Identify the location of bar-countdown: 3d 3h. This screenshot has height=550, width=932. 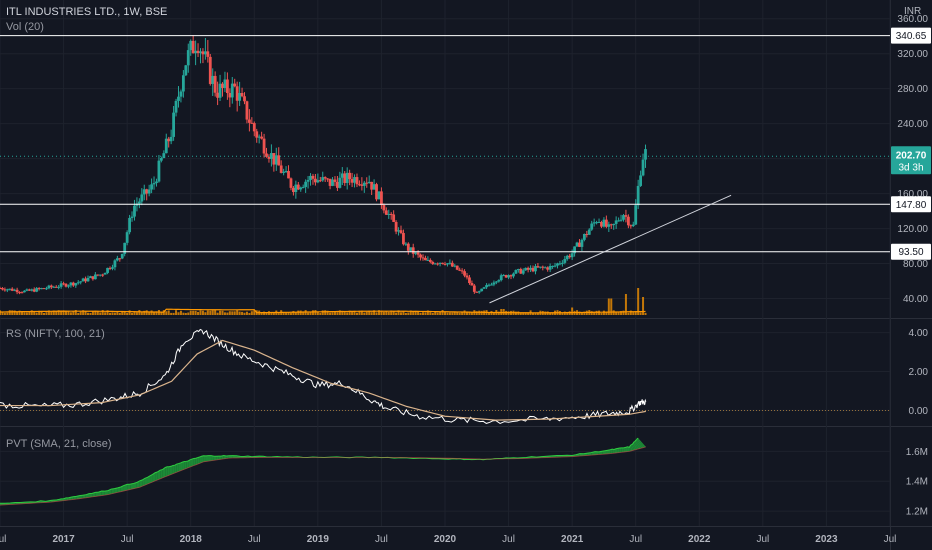
(910, 167).